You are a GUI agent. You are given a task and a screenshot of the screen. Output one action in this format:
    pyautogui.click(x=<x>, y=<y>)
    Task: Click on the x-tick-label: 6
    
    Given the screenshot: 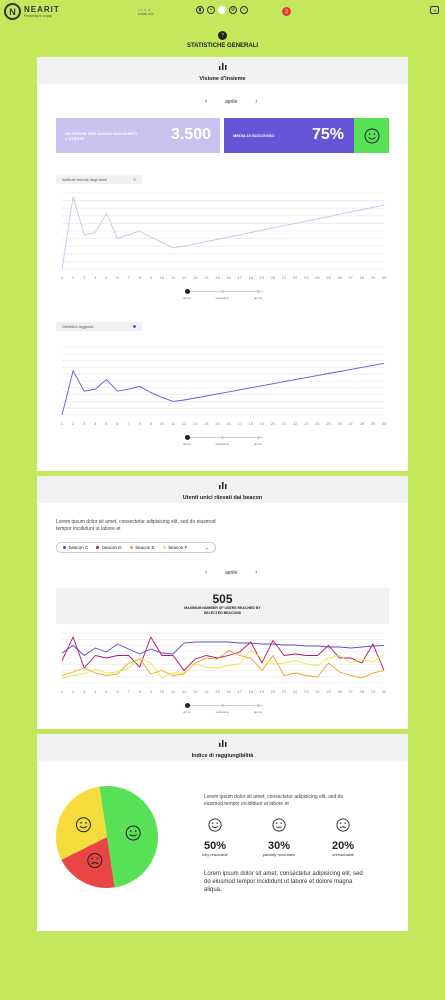 What is the action you would take?
    pyautogui.click(x=117, y=691)
    